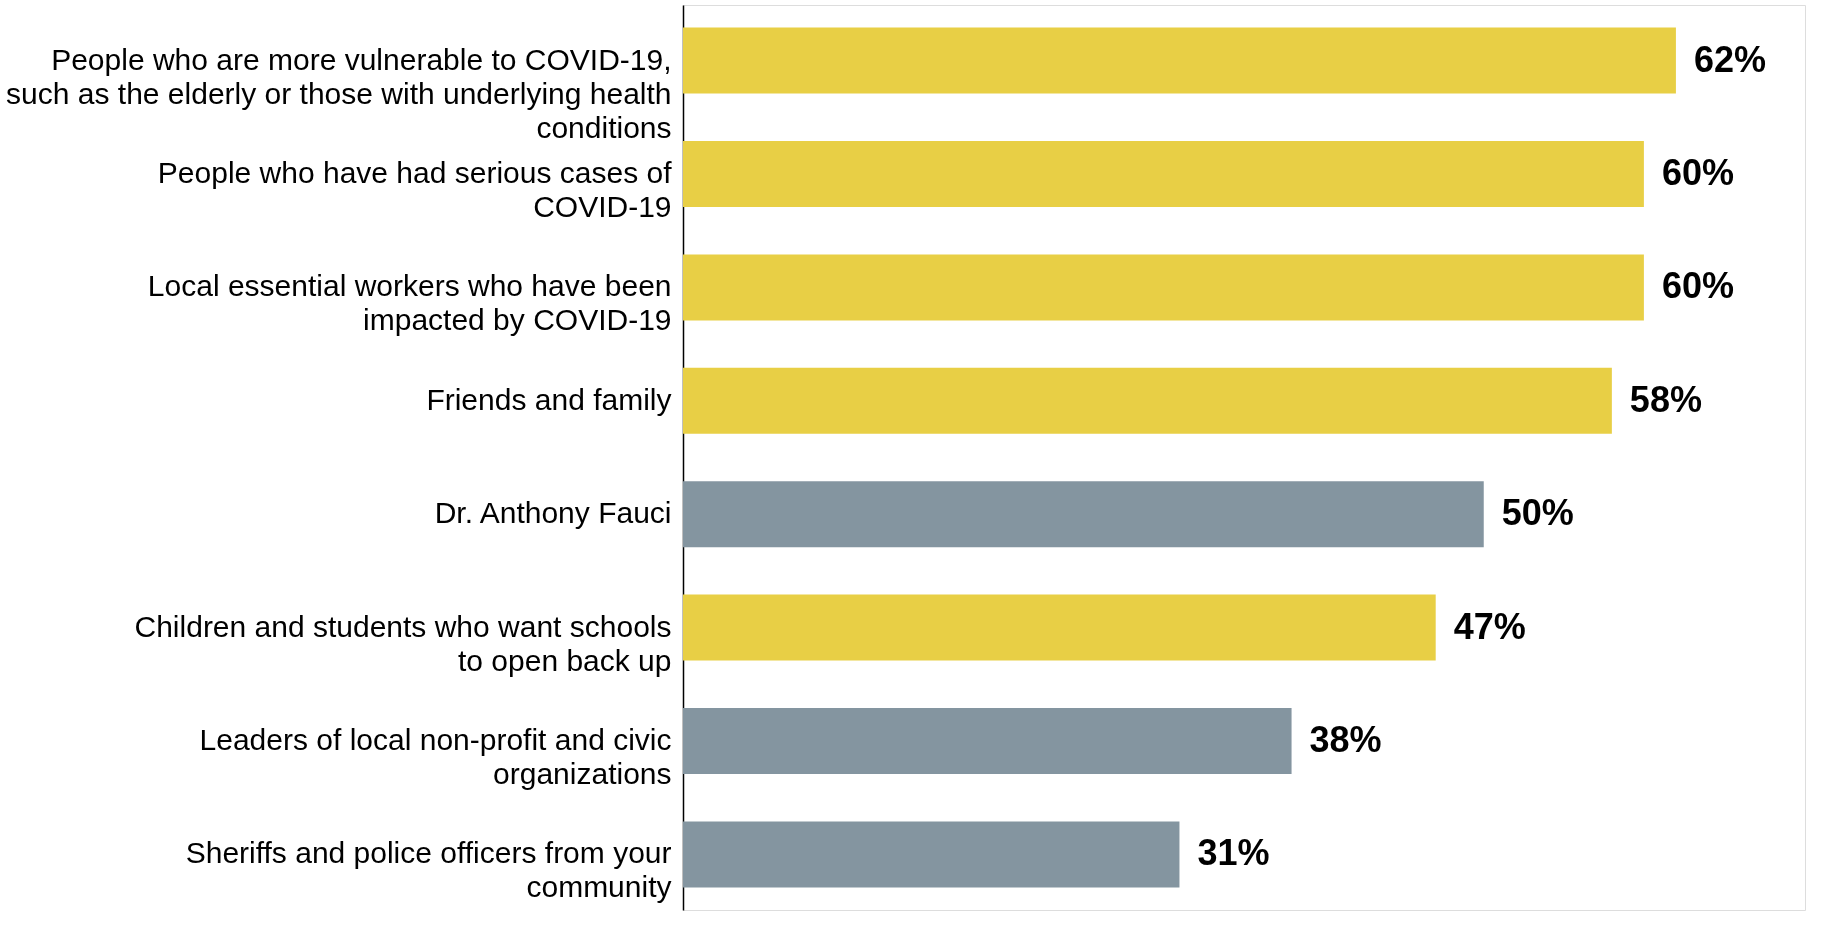 The image size is (1829, 925). What do you see at coordinates (553, 513) in the screenshot?
I see `y-tick-label: Dr. Anthony Fauci` at bounding box center [553, 513].